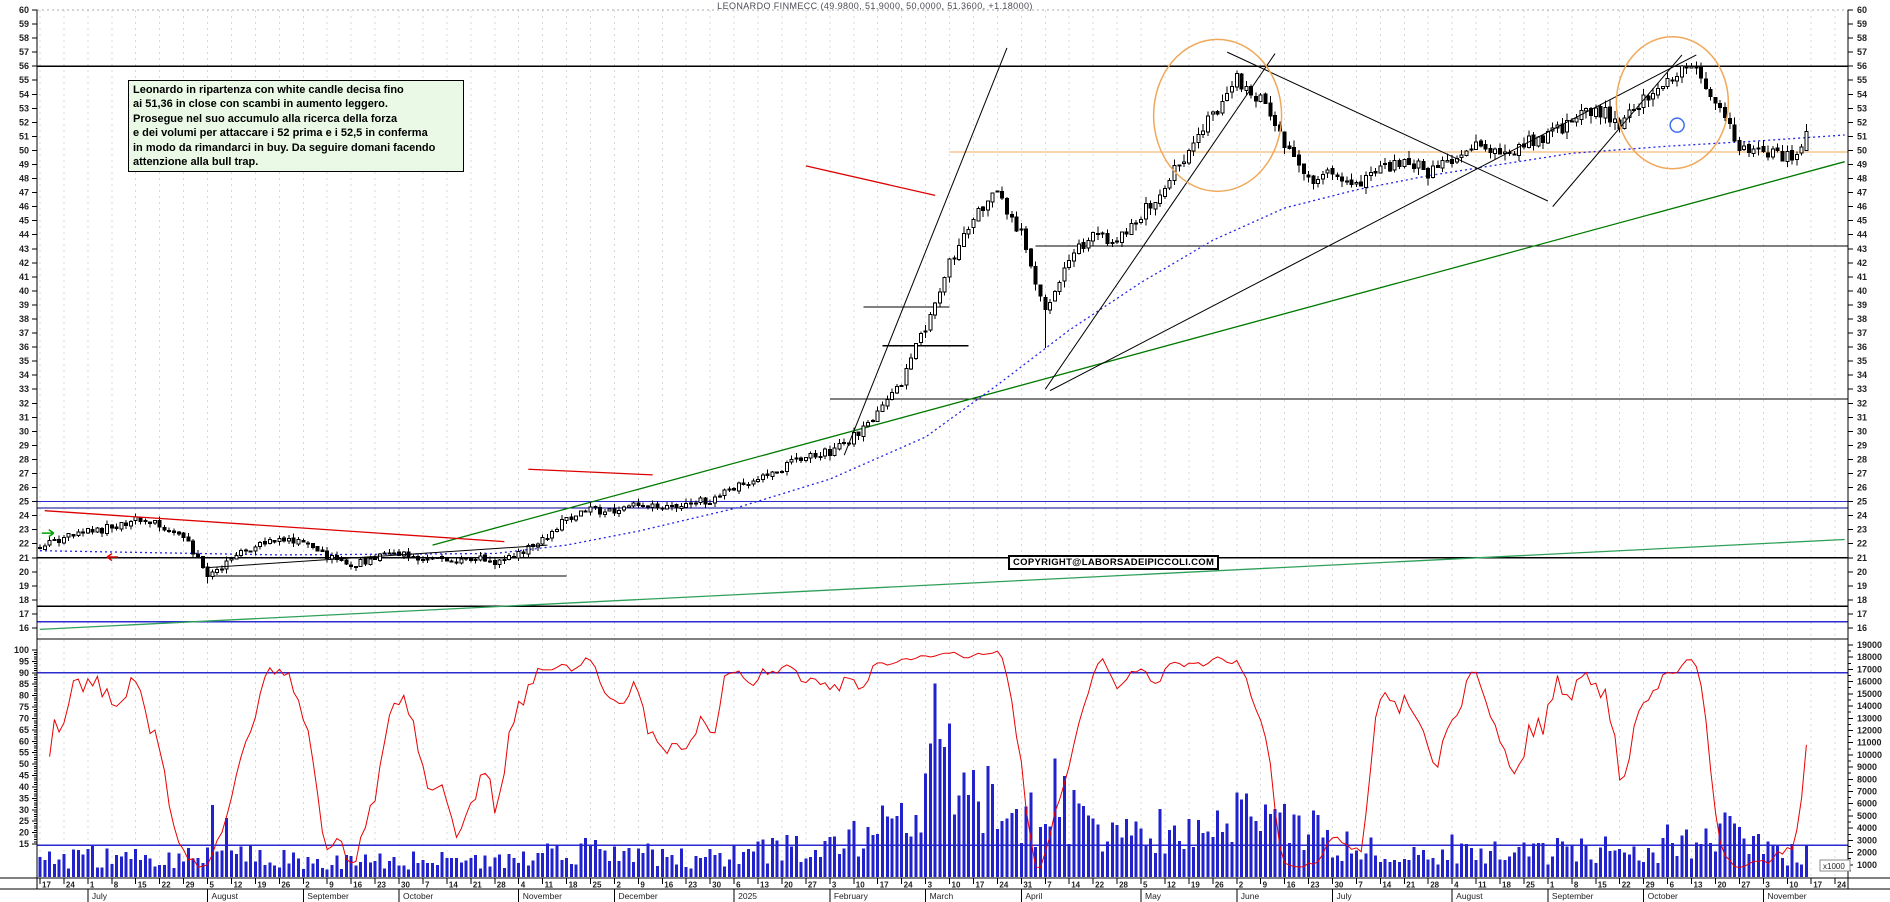  Describe the element at coordinates (1867, 804) in the screenshot. I see `svg-text: 6000` at that location.